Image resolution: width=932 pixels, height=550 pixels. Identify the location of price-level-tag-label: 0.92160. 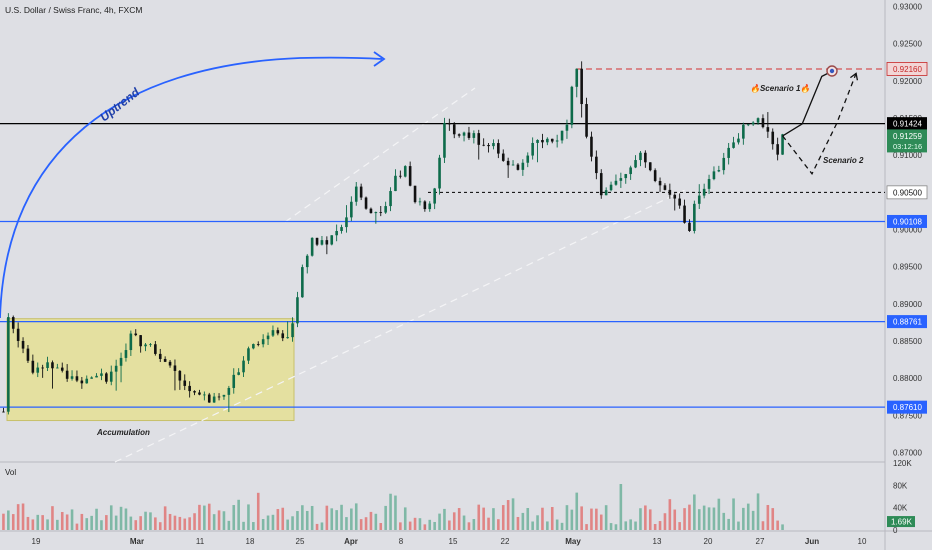
(907, 69).